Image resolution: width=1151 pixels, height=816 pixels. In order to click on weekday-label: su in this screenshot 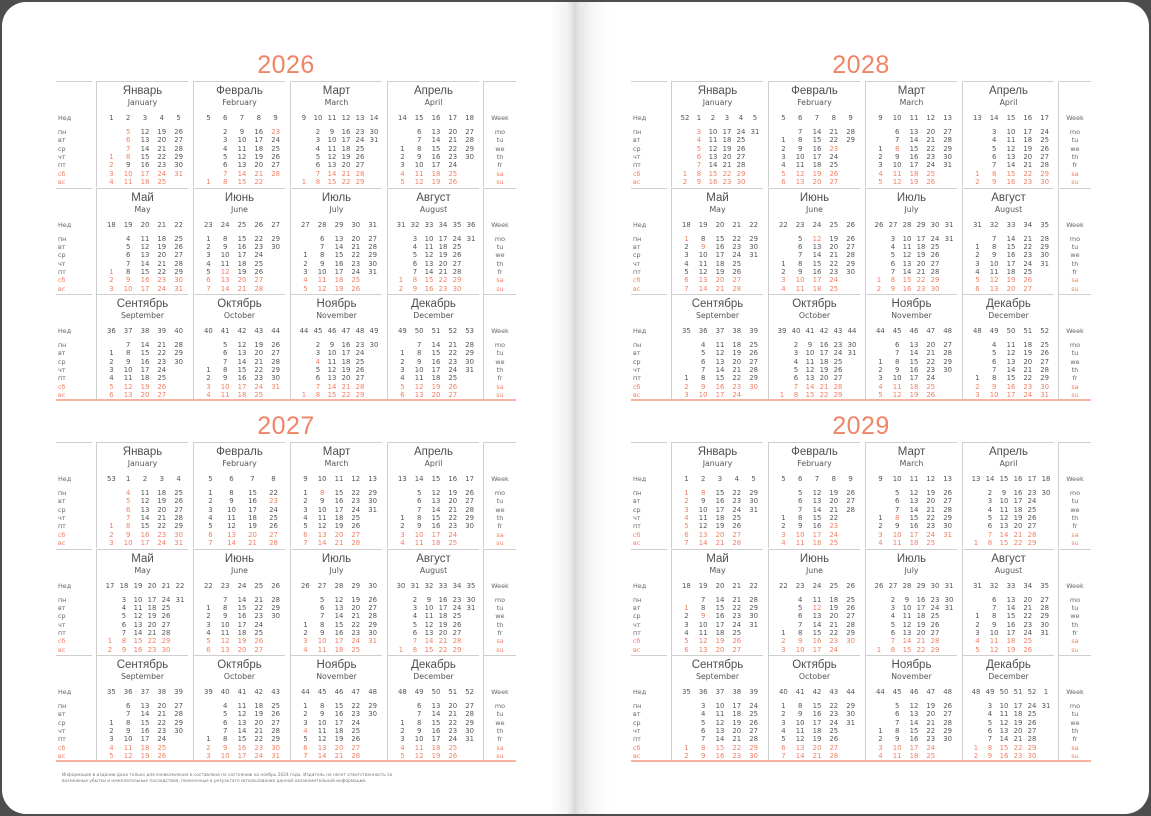, I will do `click(1075, 756)`.